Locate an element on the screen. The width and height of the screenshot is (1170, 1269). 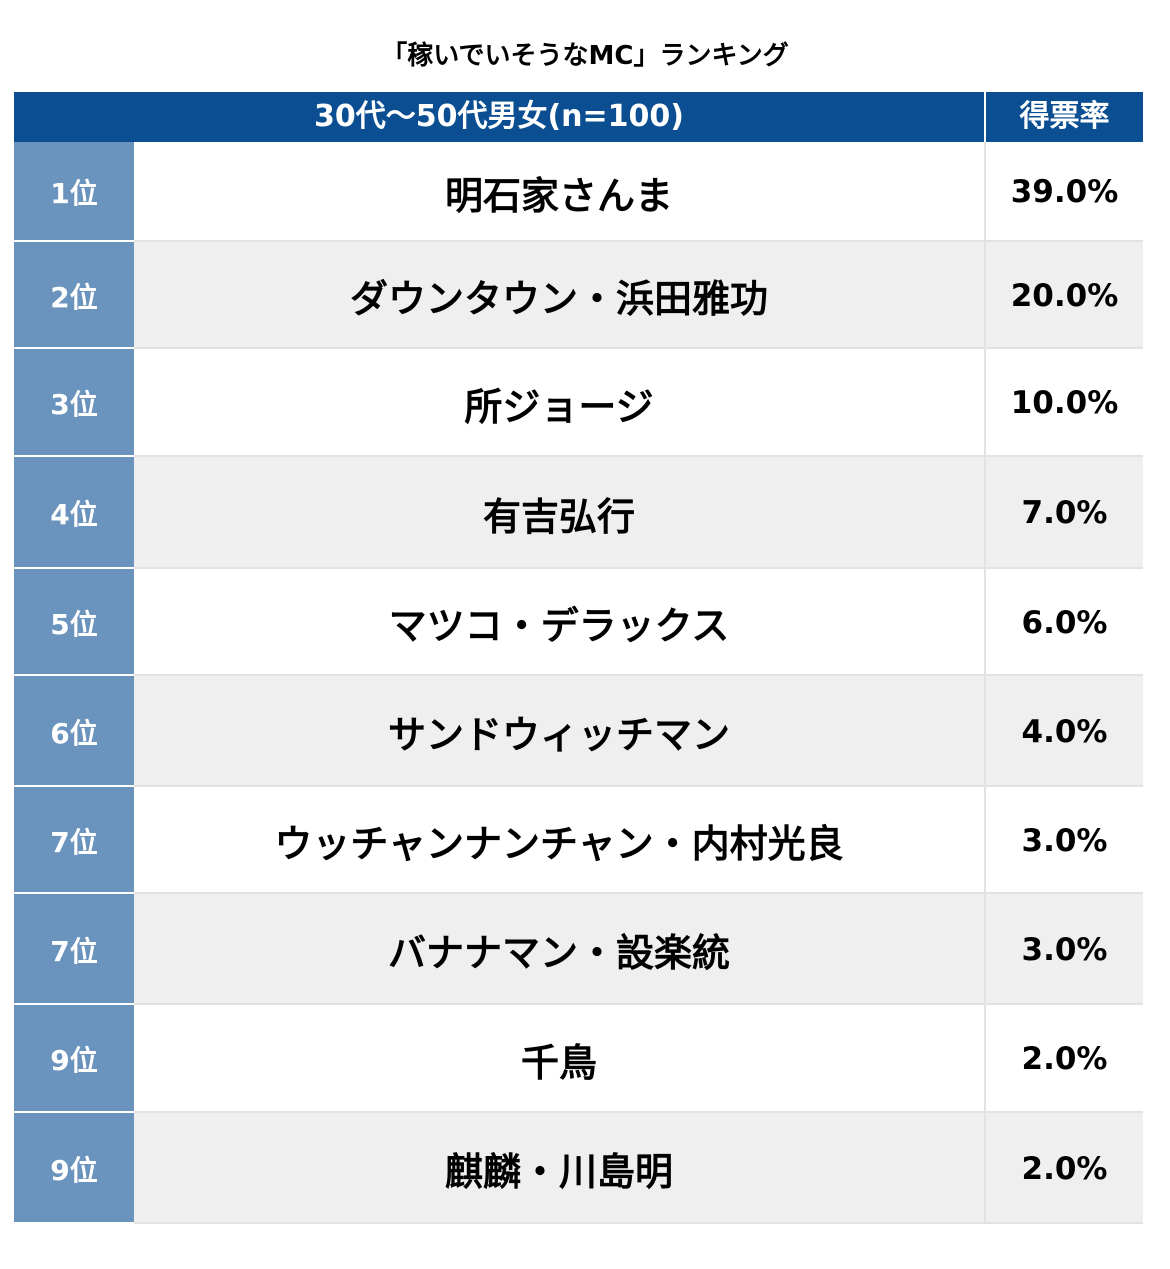
table-row: 3位 所ジョージ 10.0% is located at coordinates (578, 403).